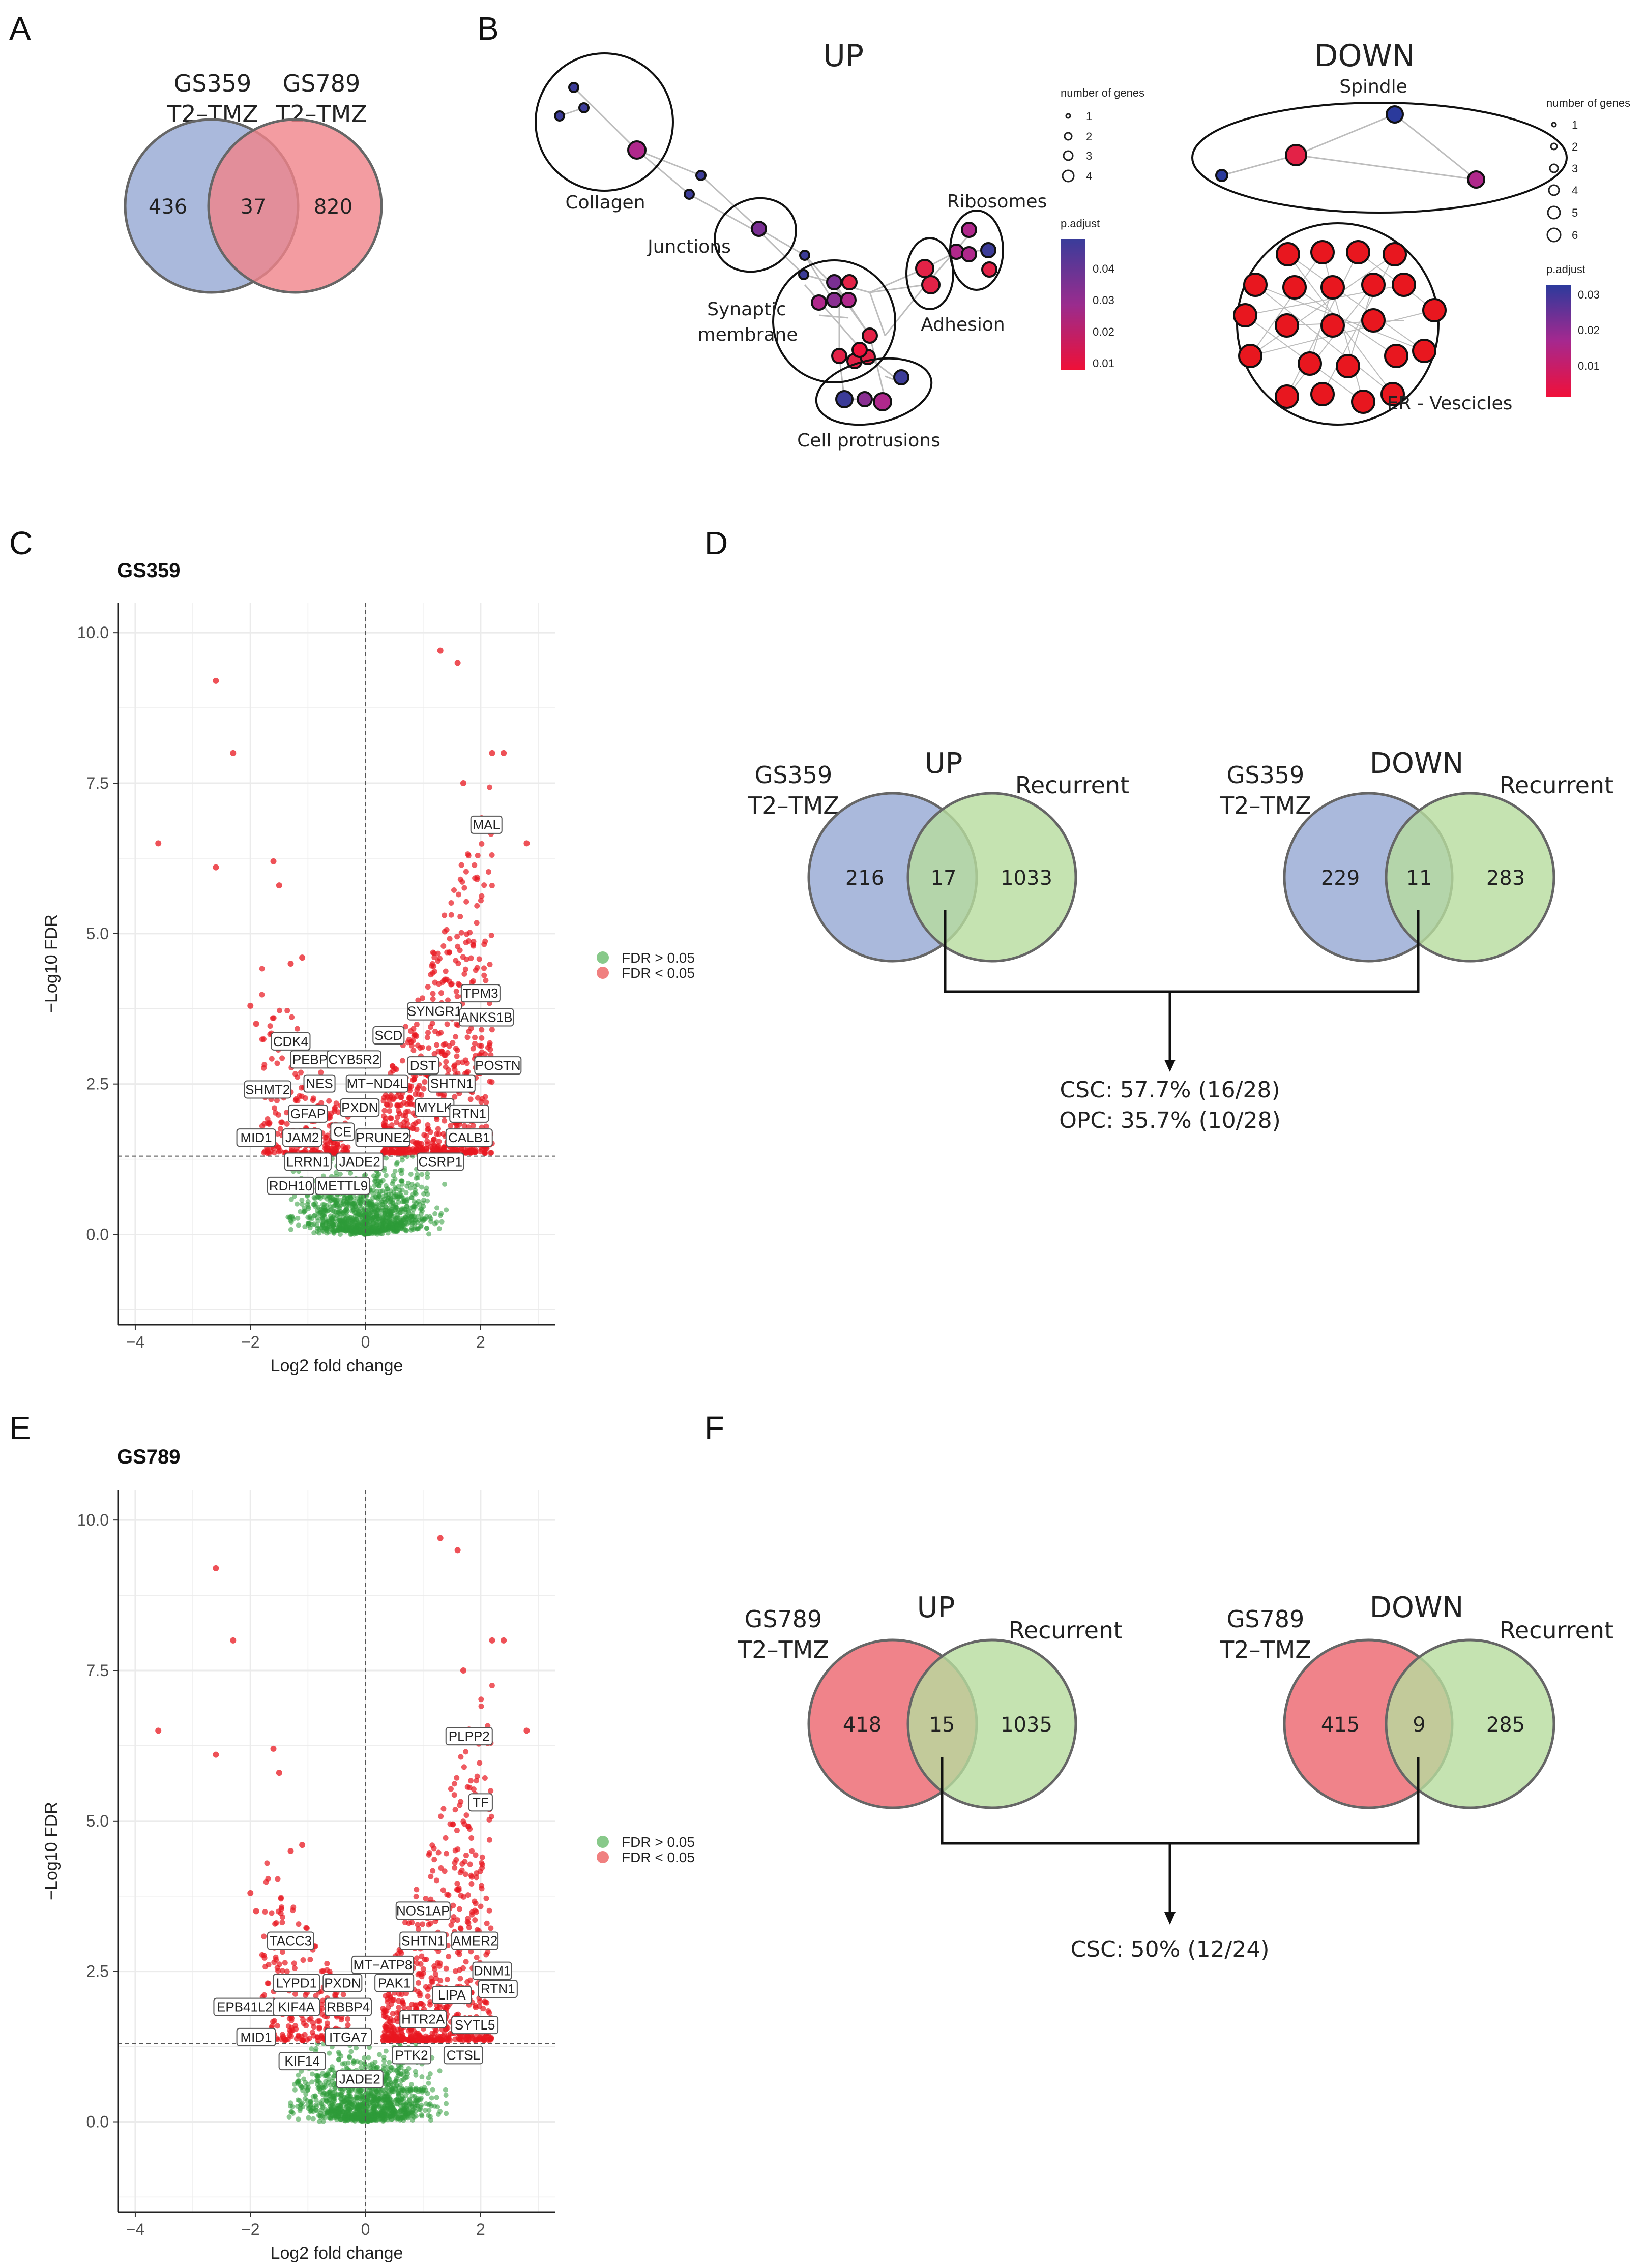  I want to click on volcano-e-gene-label: PAK1, so click(394, 1982).